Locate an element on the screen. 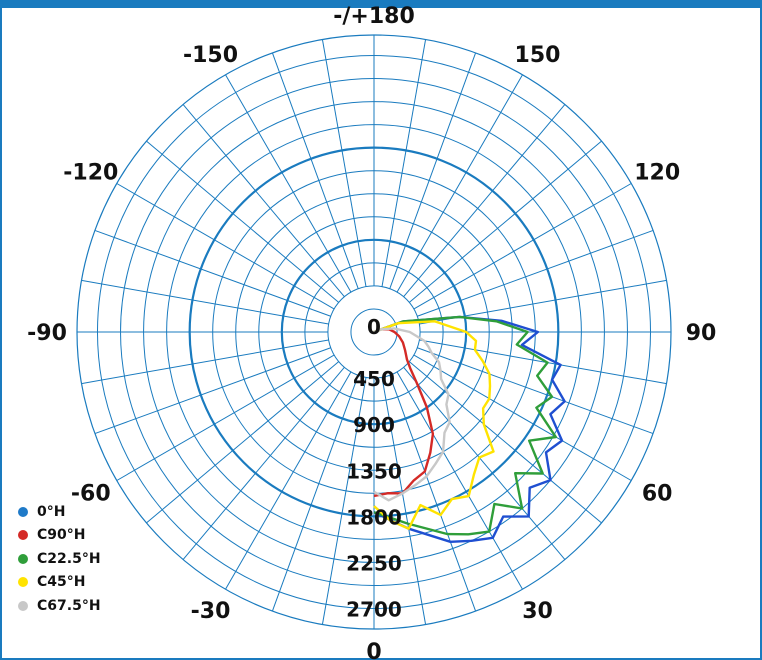 Image resolution: width=762 pixels, height=660 pixels. legend-item: C45°H is located at coordinates (59, 583).